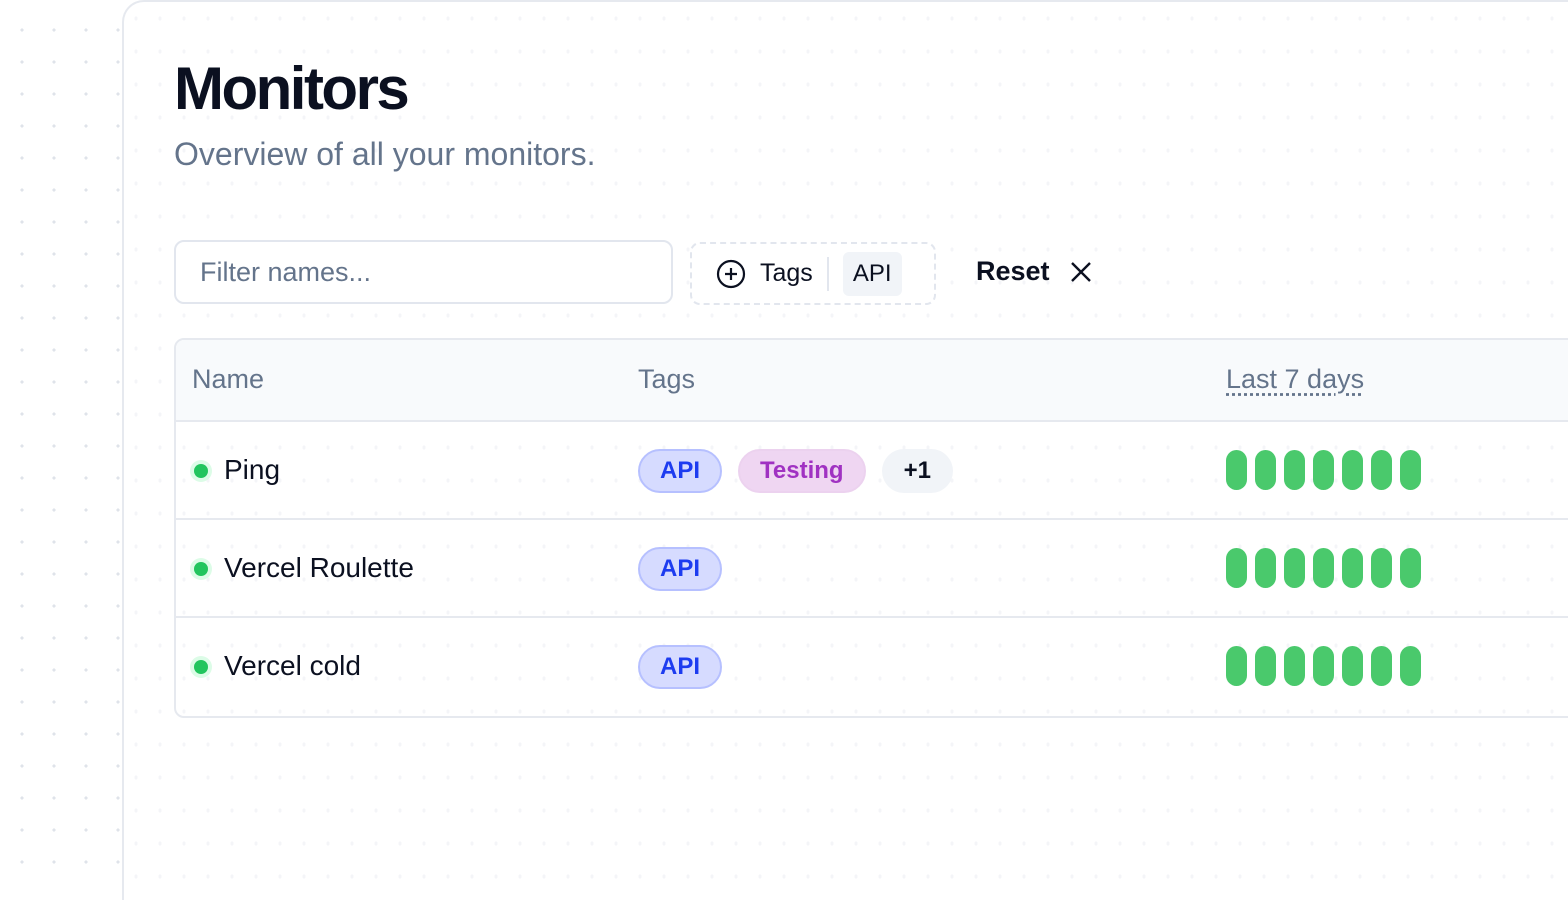 This screenshot has width=1568, height=900. What do you see at coordinates (872, 381) in the screenshot?
I see `table-header: Name Tags Last 7 days` at bounding box center [872, 381].